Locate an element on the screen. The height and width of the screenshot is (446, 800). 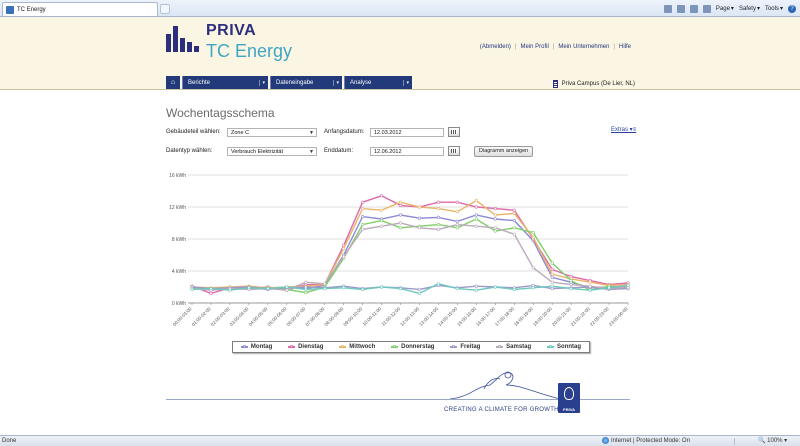
status-icons is located at coordinates (741, 441).